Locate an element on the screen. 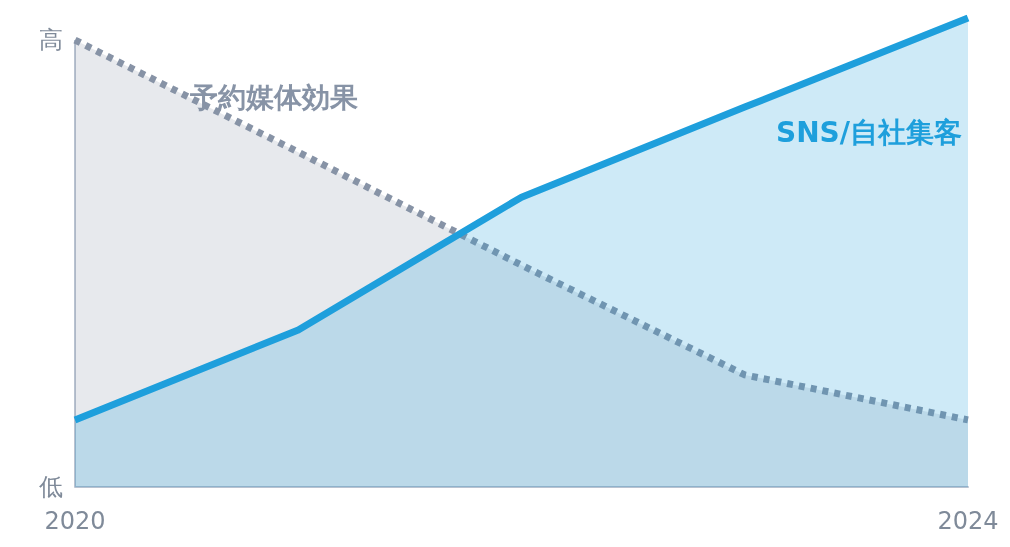 The height and width of the screenshot is (547, 1010). x-tick-label: 2024 is located at coordinates (968, 521).